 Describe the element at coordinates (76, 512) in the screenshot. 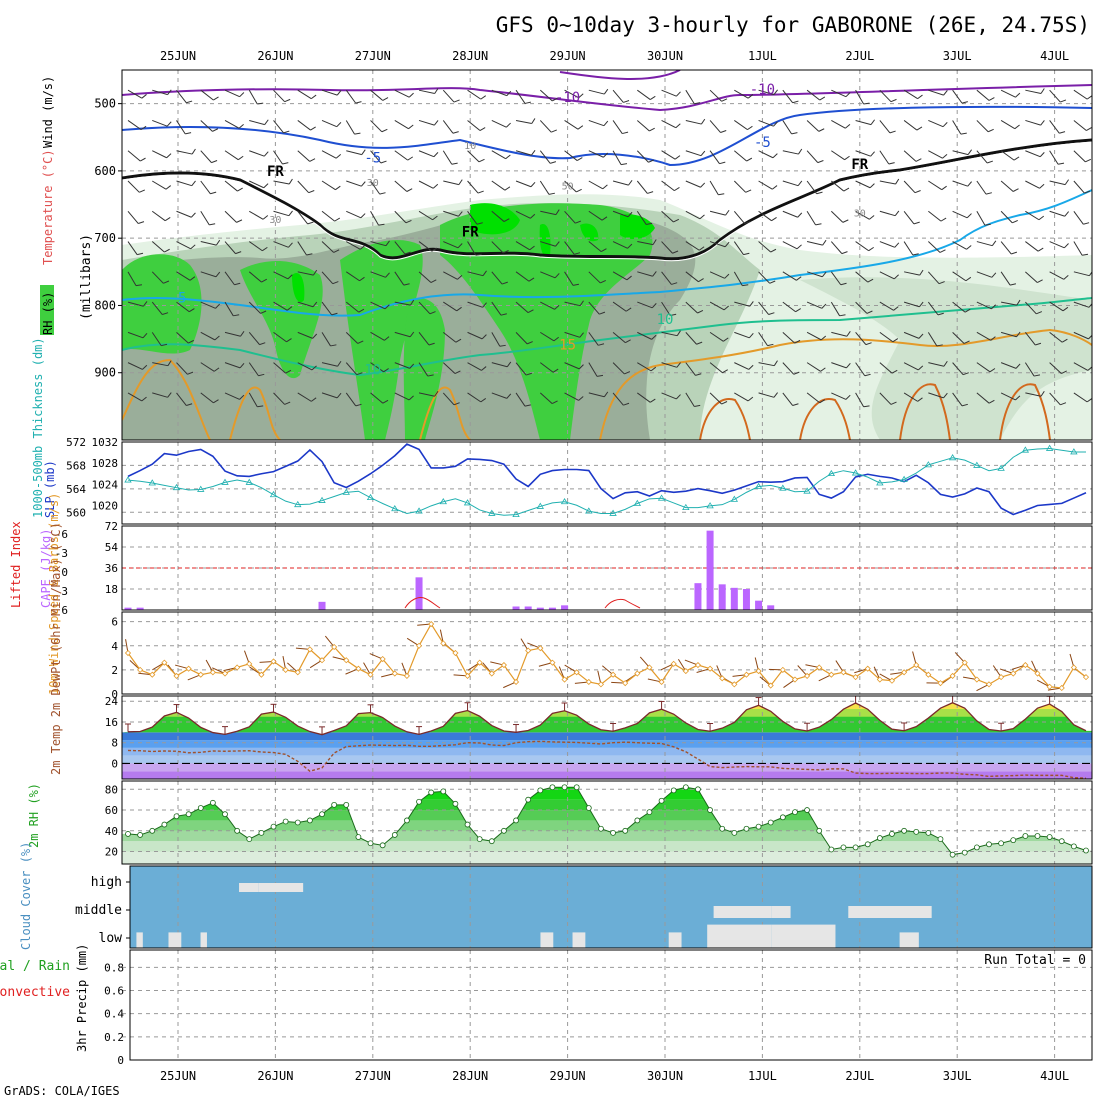

I see `thickness-tick: 560` at that location.